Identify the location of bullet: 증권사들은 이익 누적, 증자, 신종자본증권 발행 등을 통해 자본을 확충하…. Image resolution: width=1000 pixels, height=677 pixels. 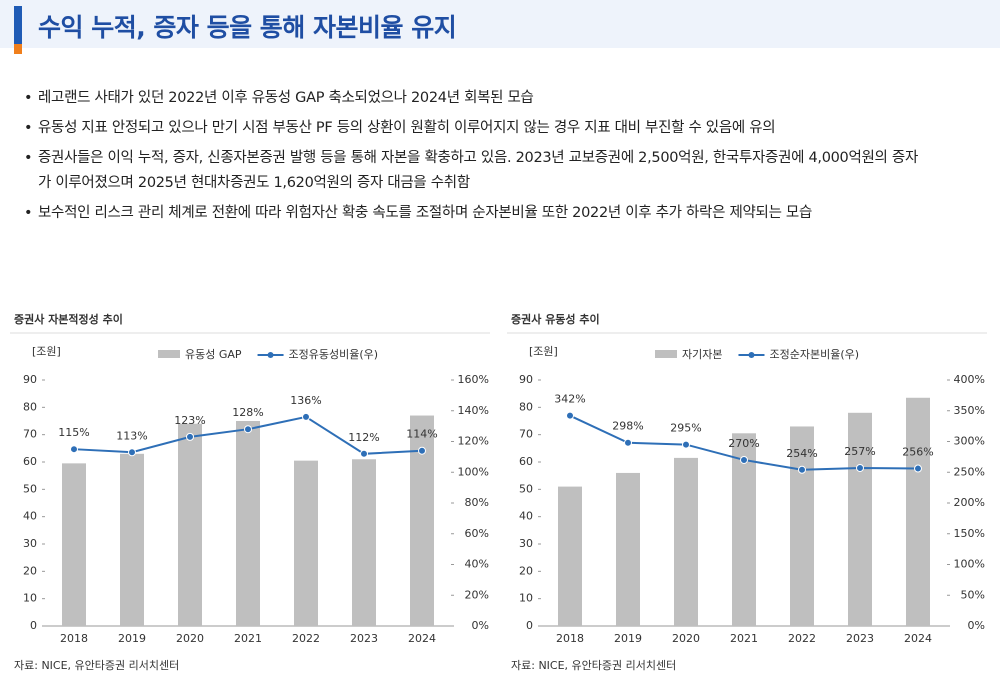
(474, 171).